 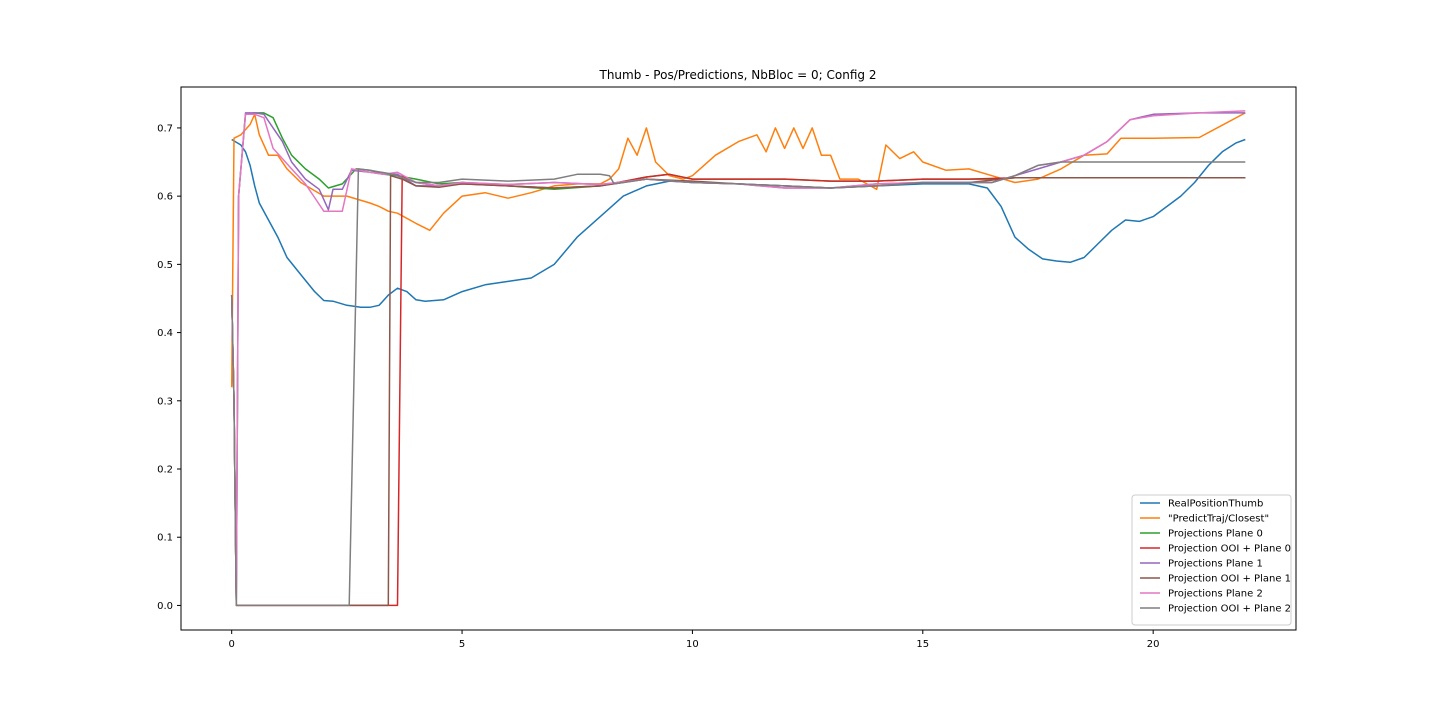 What do you see at coordinates (165, 265) in the screenshot?
I see `y-tick-label-5: 0.5` at bounding box center [165, 265].